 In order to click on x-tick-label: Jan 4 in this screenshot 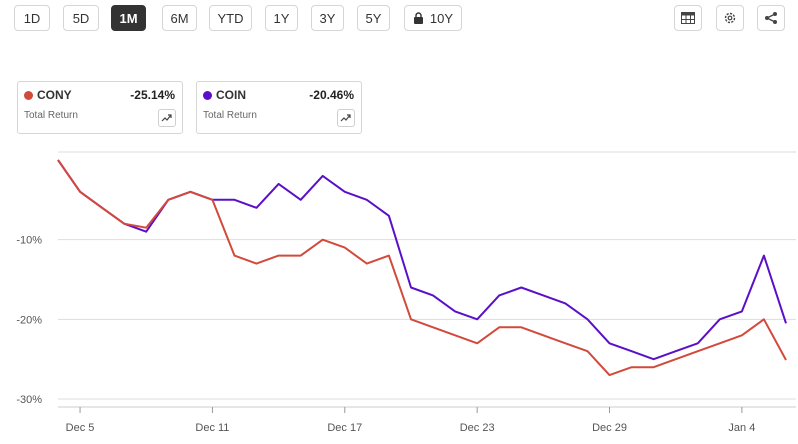, I will do `click(741, 428)`.